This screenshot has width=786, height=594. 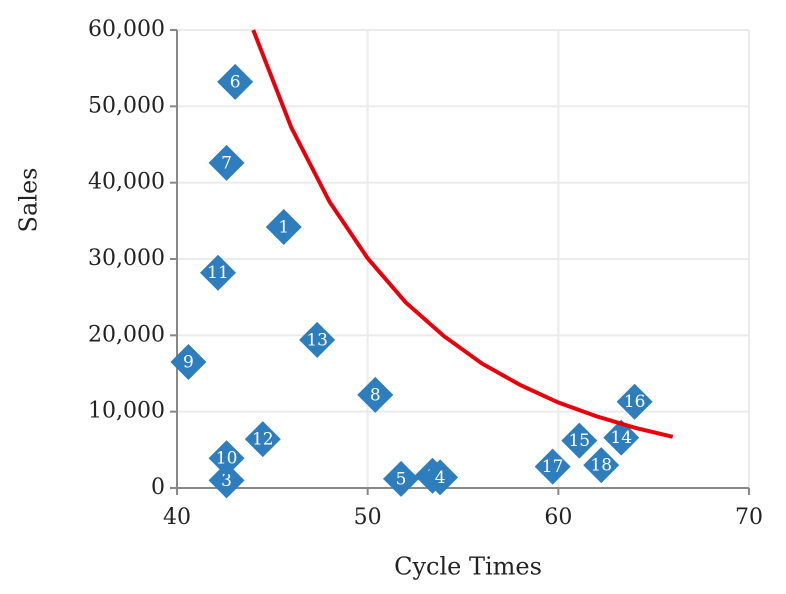 I want to click on y-tick-label: 50,000, so click(x=126, y=105).